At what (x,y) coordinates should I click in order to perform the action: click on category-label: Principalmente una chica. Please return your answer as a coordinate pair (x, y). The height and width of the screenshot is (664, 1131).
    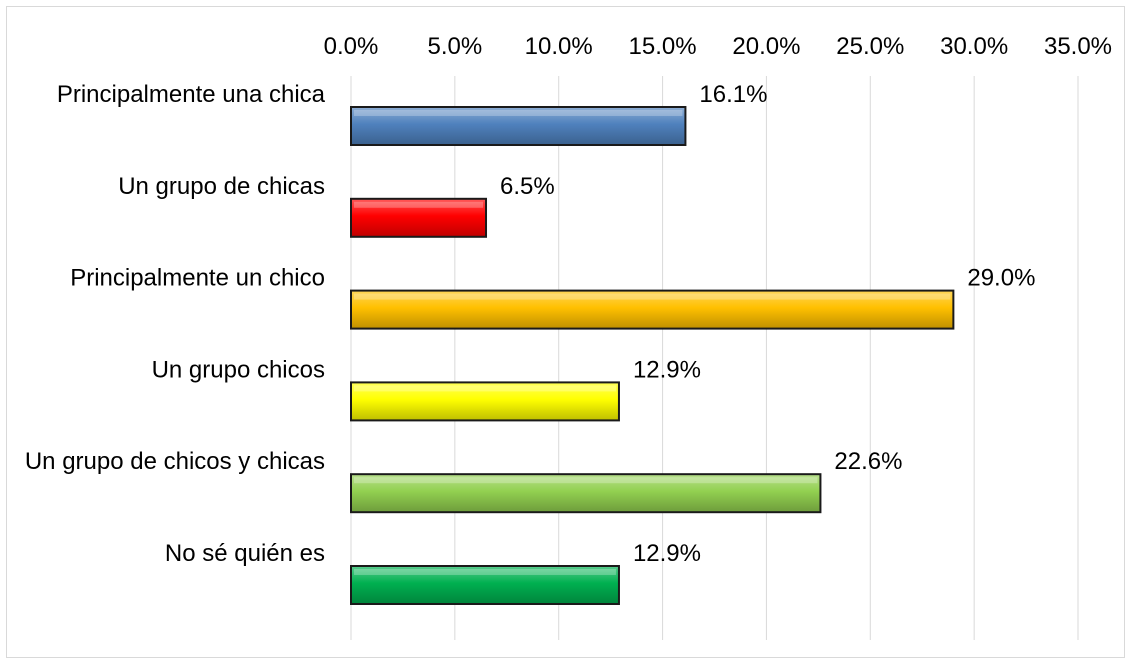
    Looking at the image, I should click on (191, 94).